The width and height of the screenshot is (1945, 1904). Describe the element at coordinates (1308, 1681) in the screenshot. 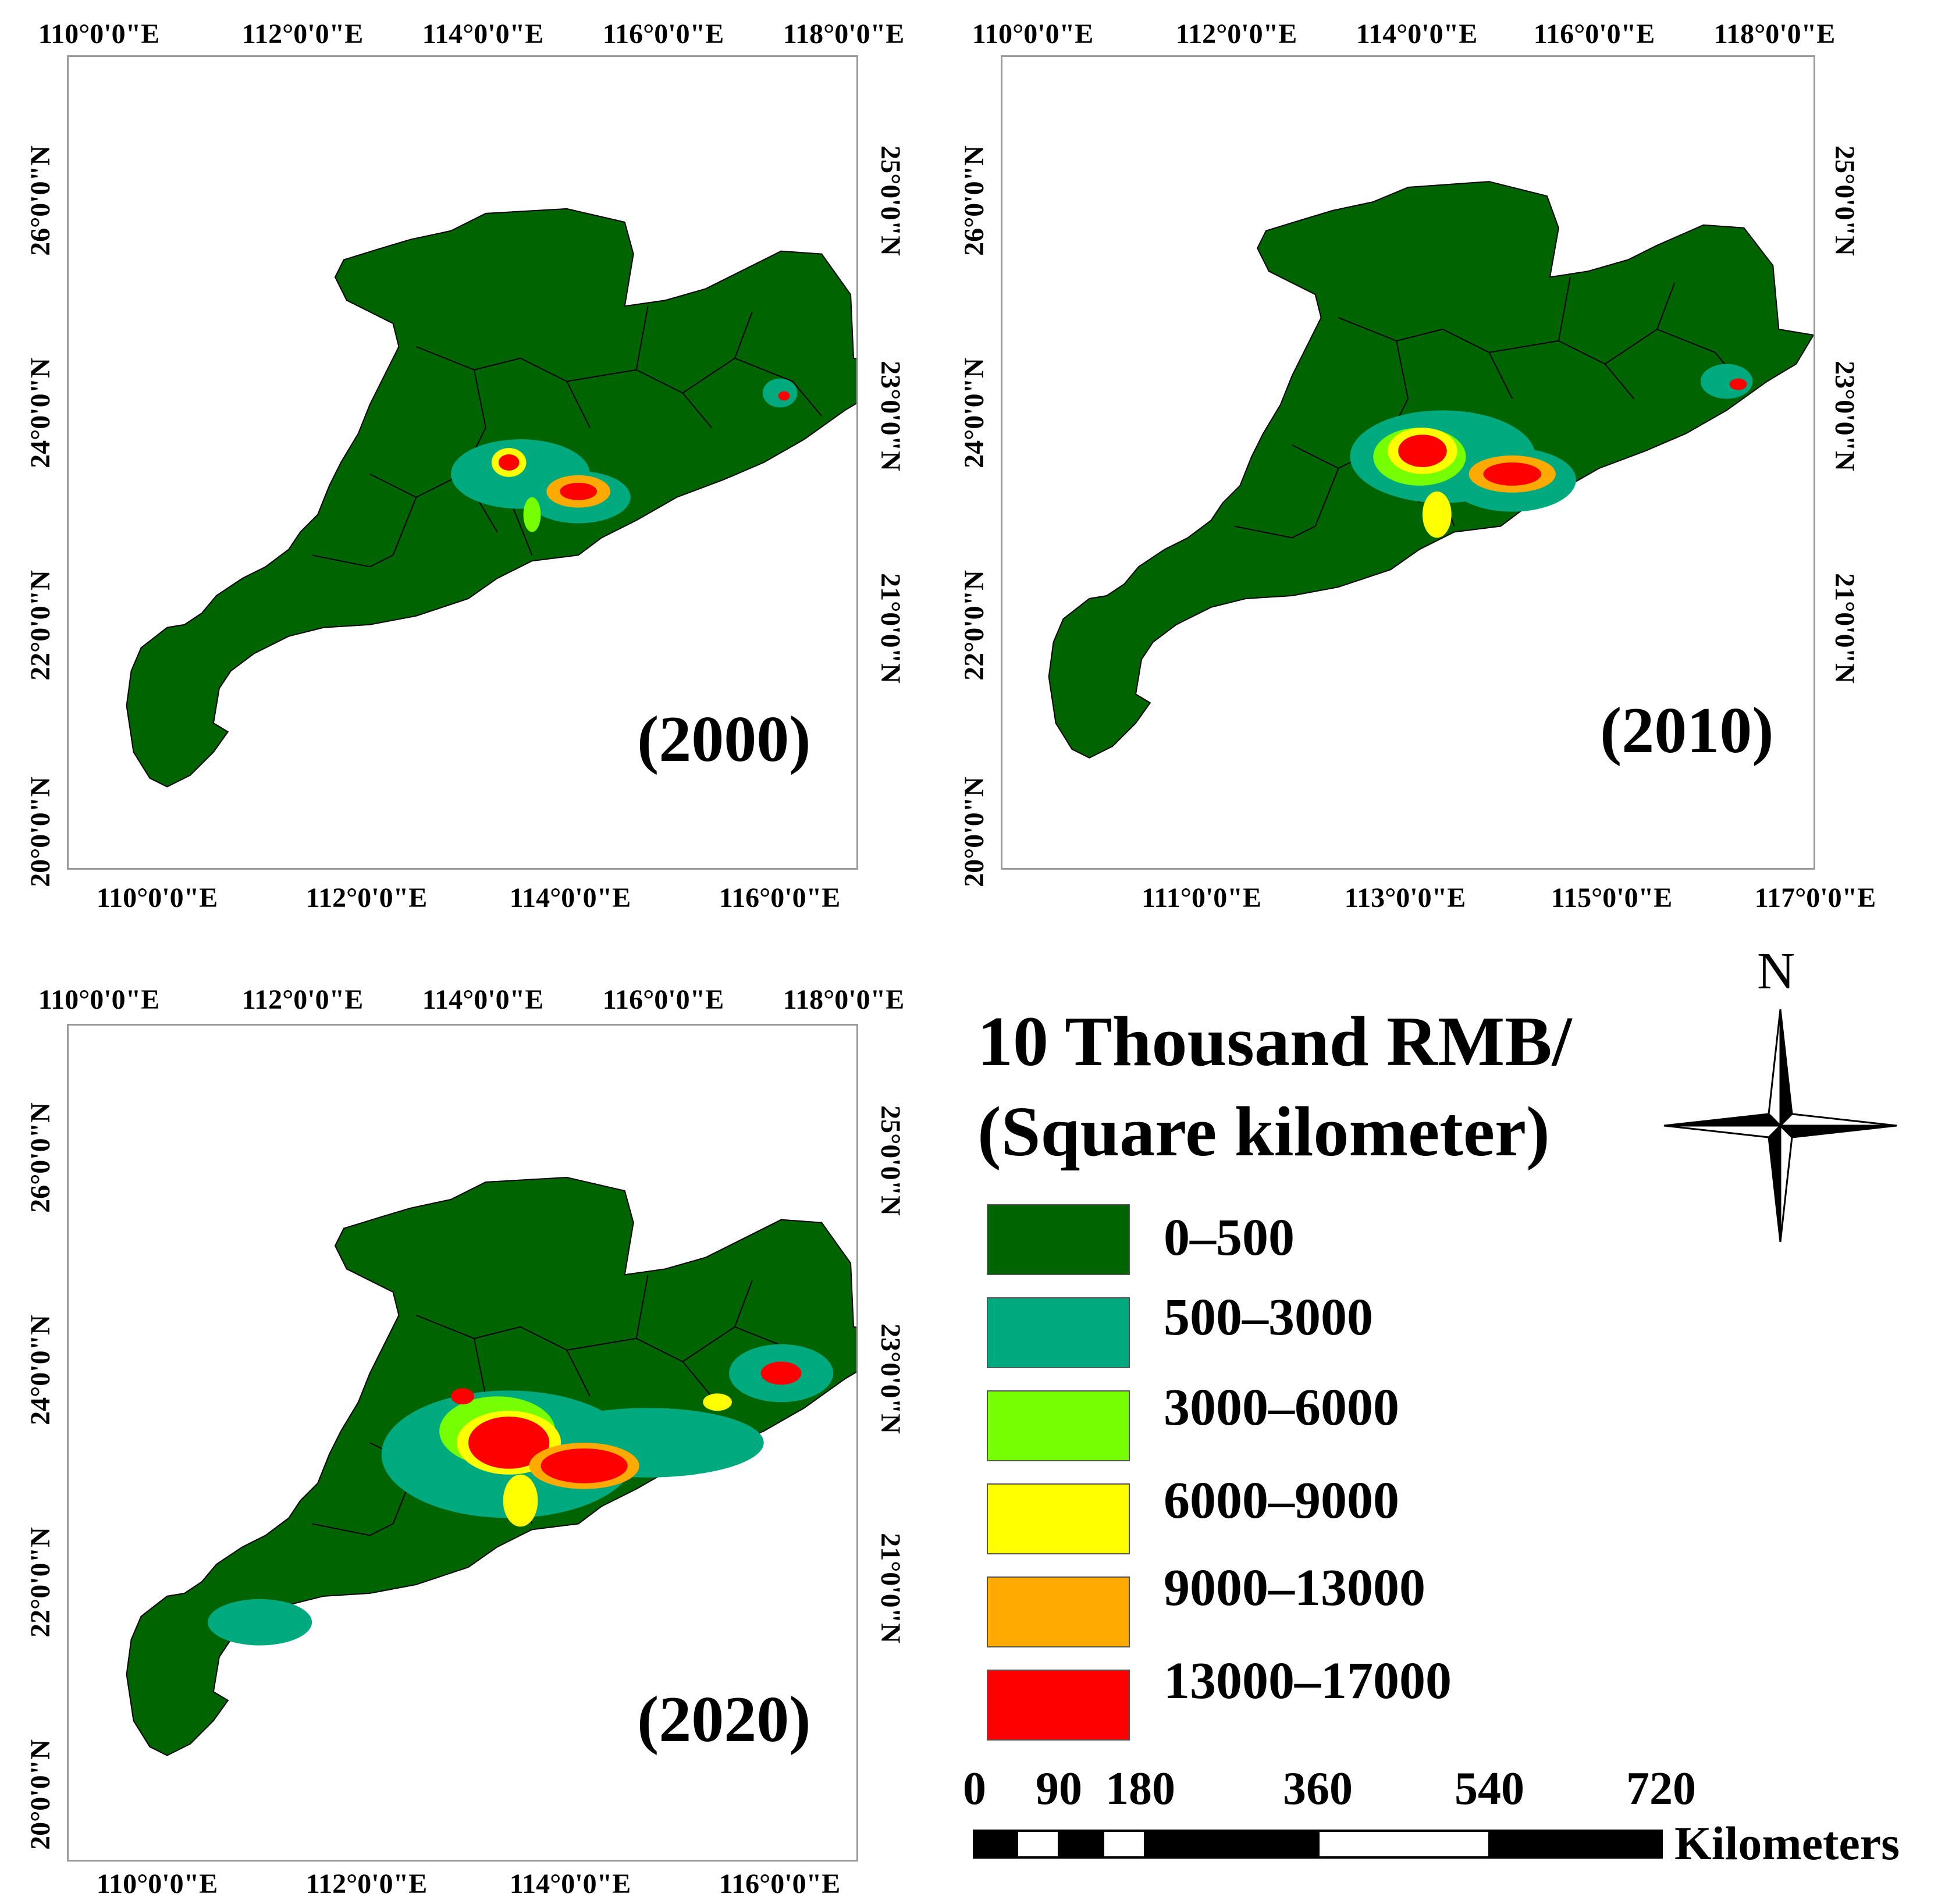

I see `legend-label: 13000–17000` at that location.